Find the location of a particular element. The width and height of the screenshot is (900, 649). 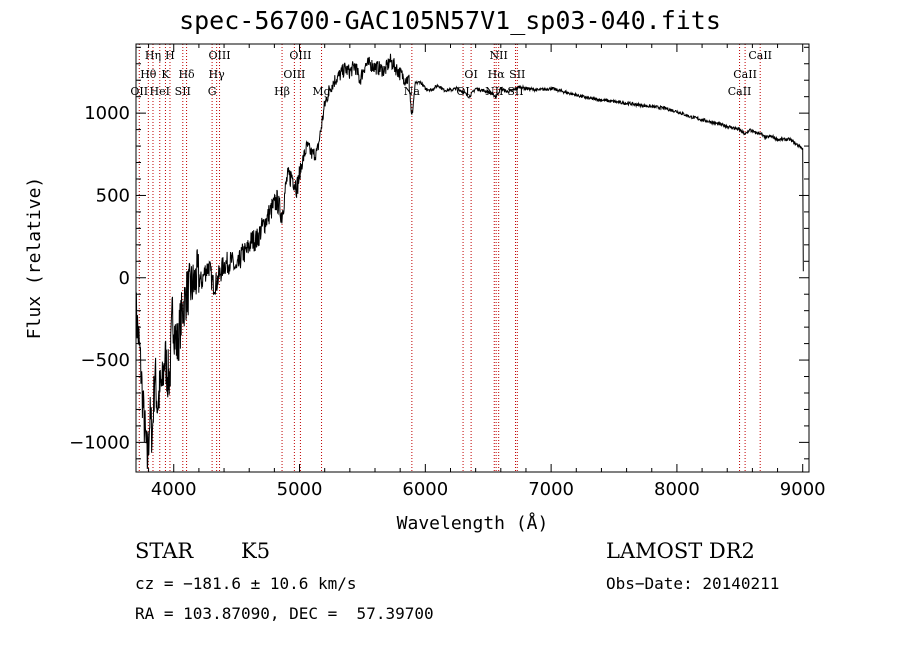

x-tick-label: 7000 is located at coordinates (551, 489).